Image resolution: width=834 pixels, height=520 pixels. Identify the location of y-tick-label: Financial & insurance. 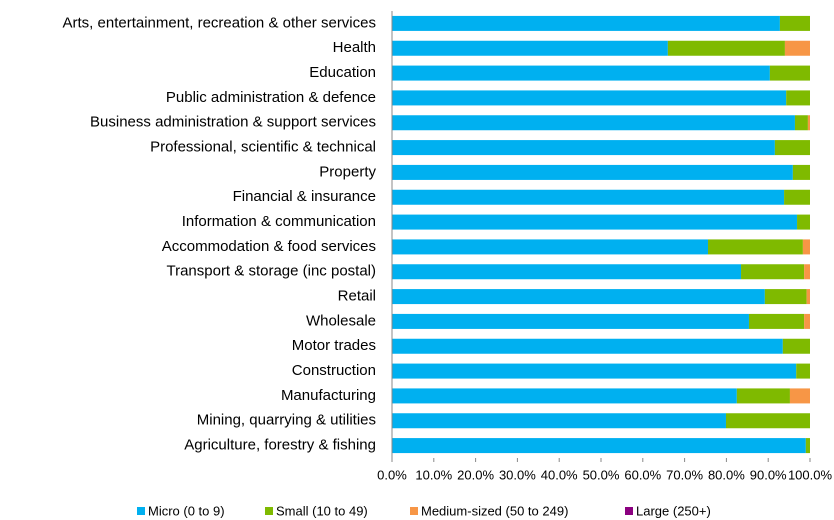
(304, 196).